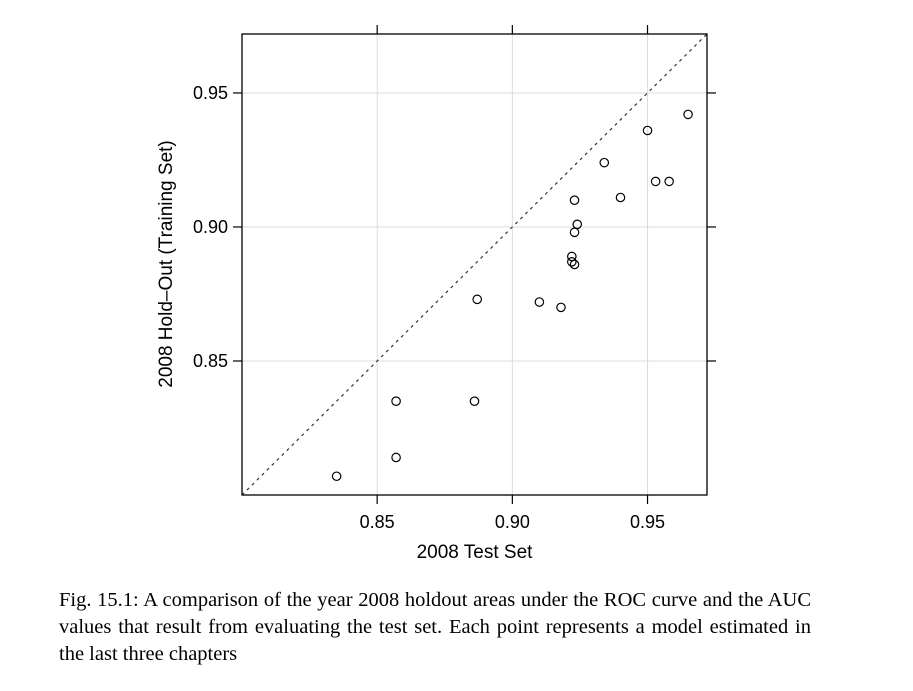 The width and height of the screenshot is (913, 691). I want to click on y-axis-label: 2008 Hold–Out (Training Set), so click(166, 263).